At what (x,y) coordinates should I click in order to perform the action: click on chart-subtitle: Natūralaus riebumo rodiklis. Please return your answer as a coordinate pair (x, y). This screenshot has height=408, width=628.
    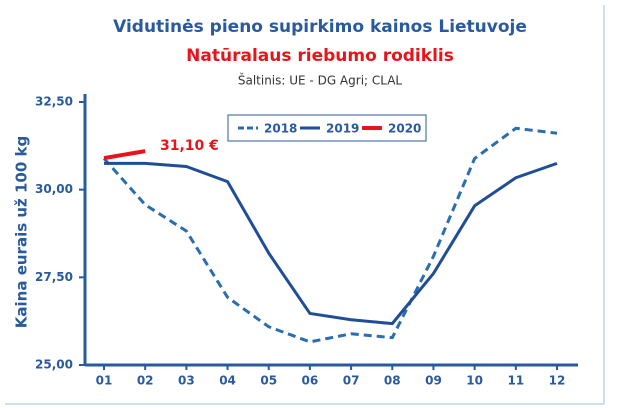
    Looking at the image, I should click on (320, 56).